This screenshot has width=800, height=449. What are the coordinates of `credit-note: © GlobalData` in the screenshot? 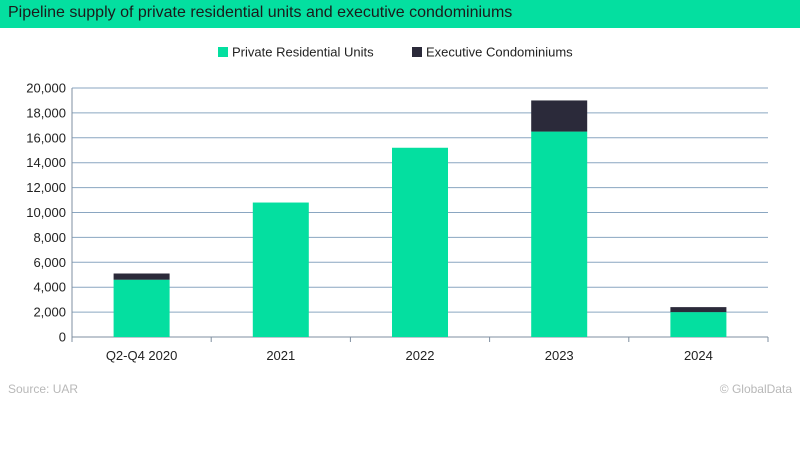 It's located at (756, 389).